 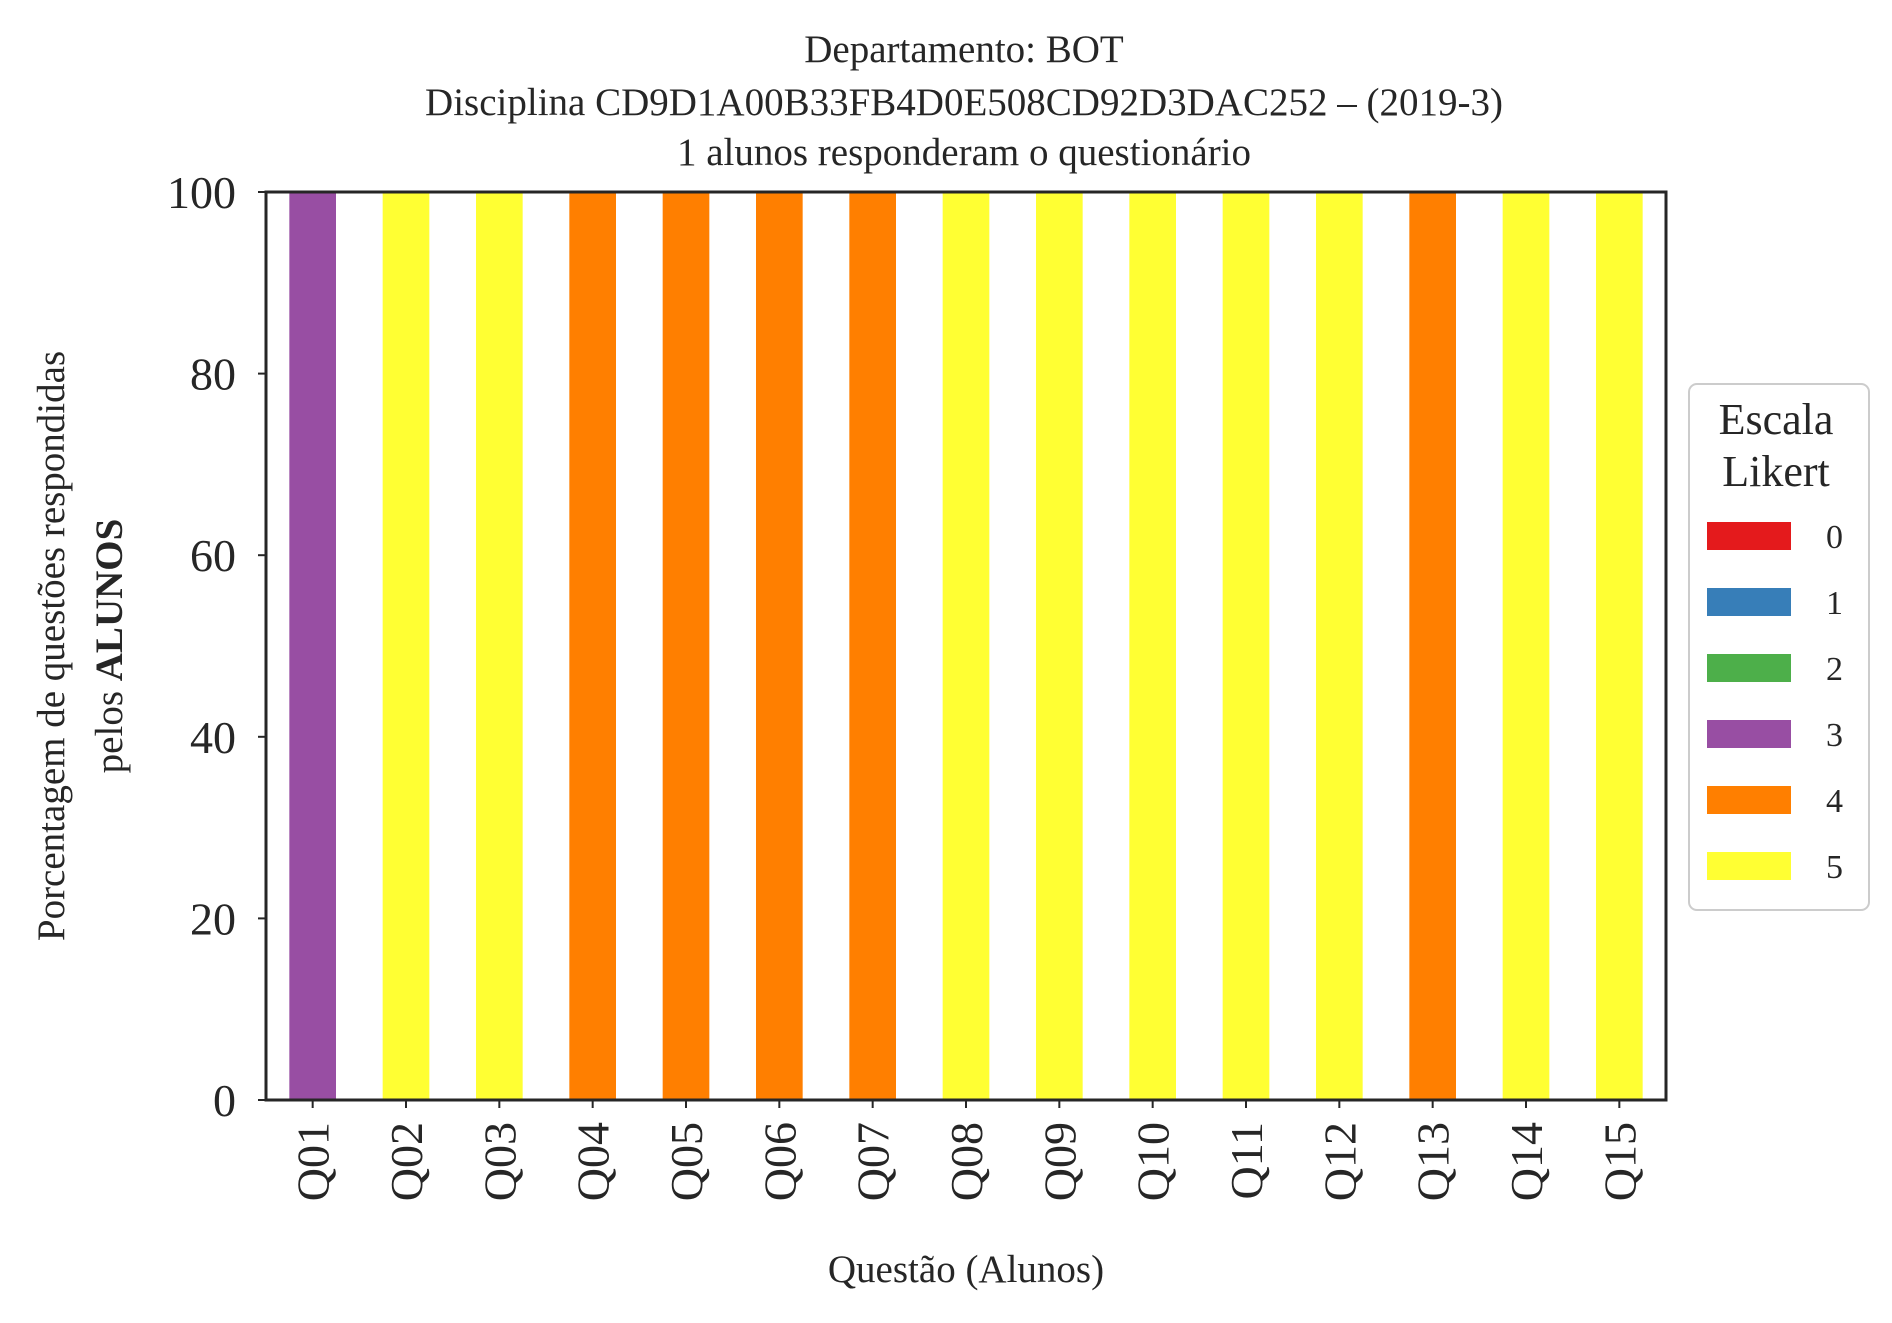 I want to click on title-line-3: 1 alunos responderam o questionário, so click(x=964, y=152).